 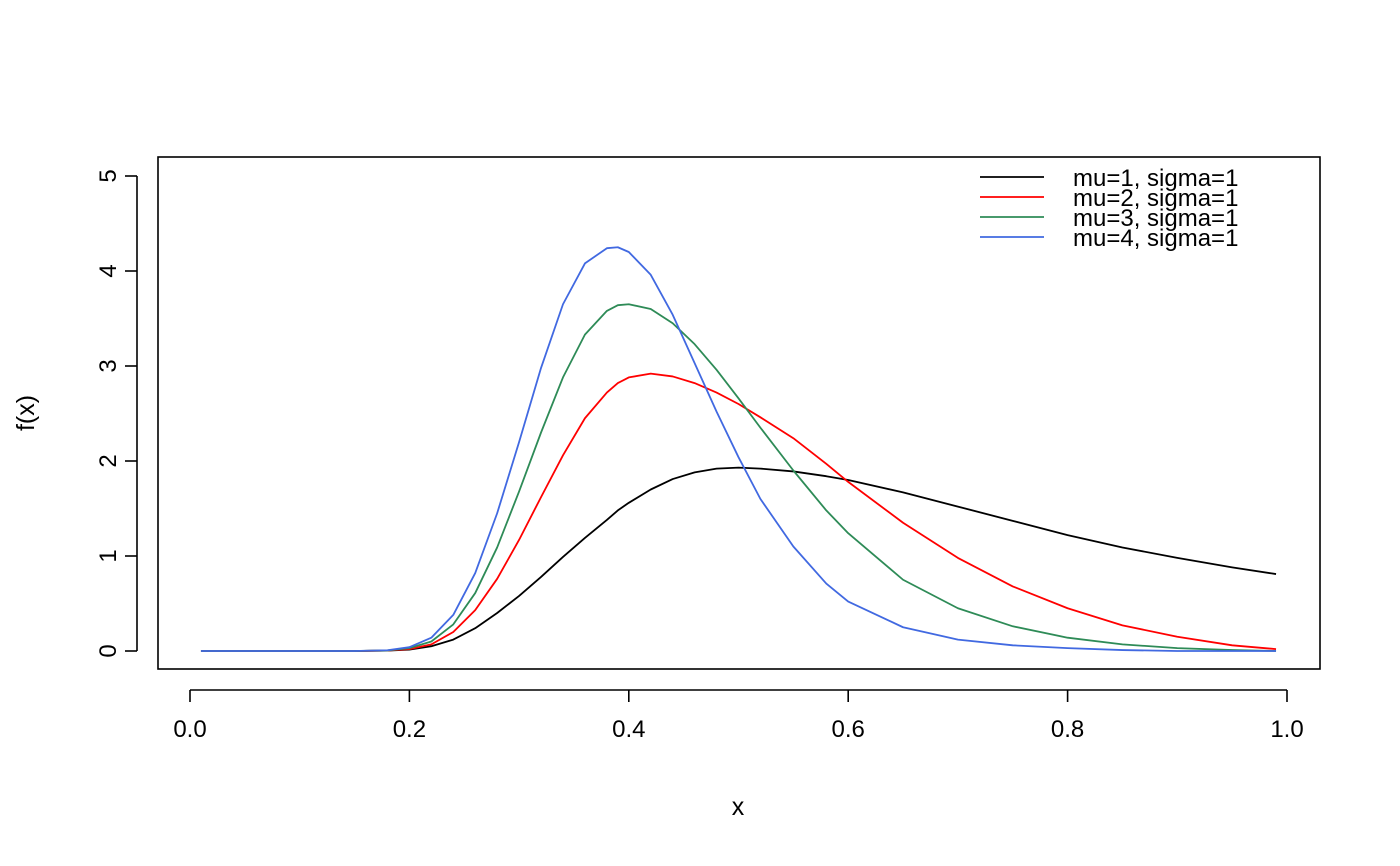 What do you see at coordinates (108, 175) in the screenshot?
I see `y-tick-label: 5` at bounding box center [108, 175].